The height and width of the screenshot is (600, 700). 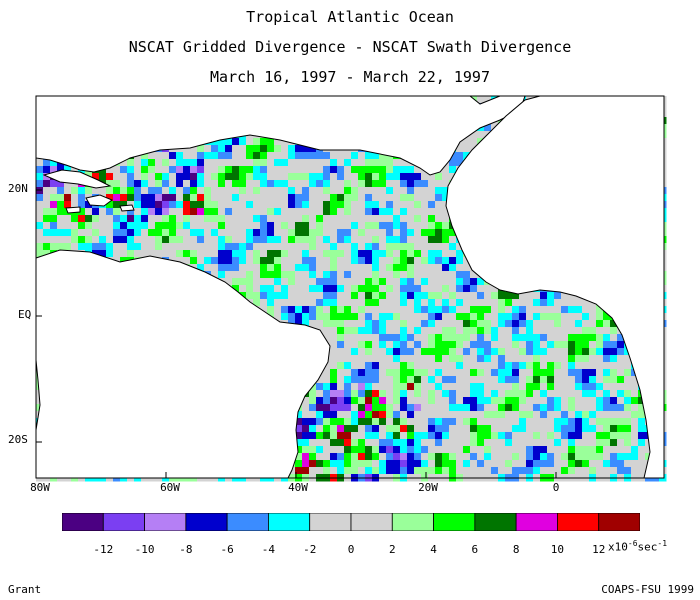 I want to click on land-cuba, so click(x=77, y=179).